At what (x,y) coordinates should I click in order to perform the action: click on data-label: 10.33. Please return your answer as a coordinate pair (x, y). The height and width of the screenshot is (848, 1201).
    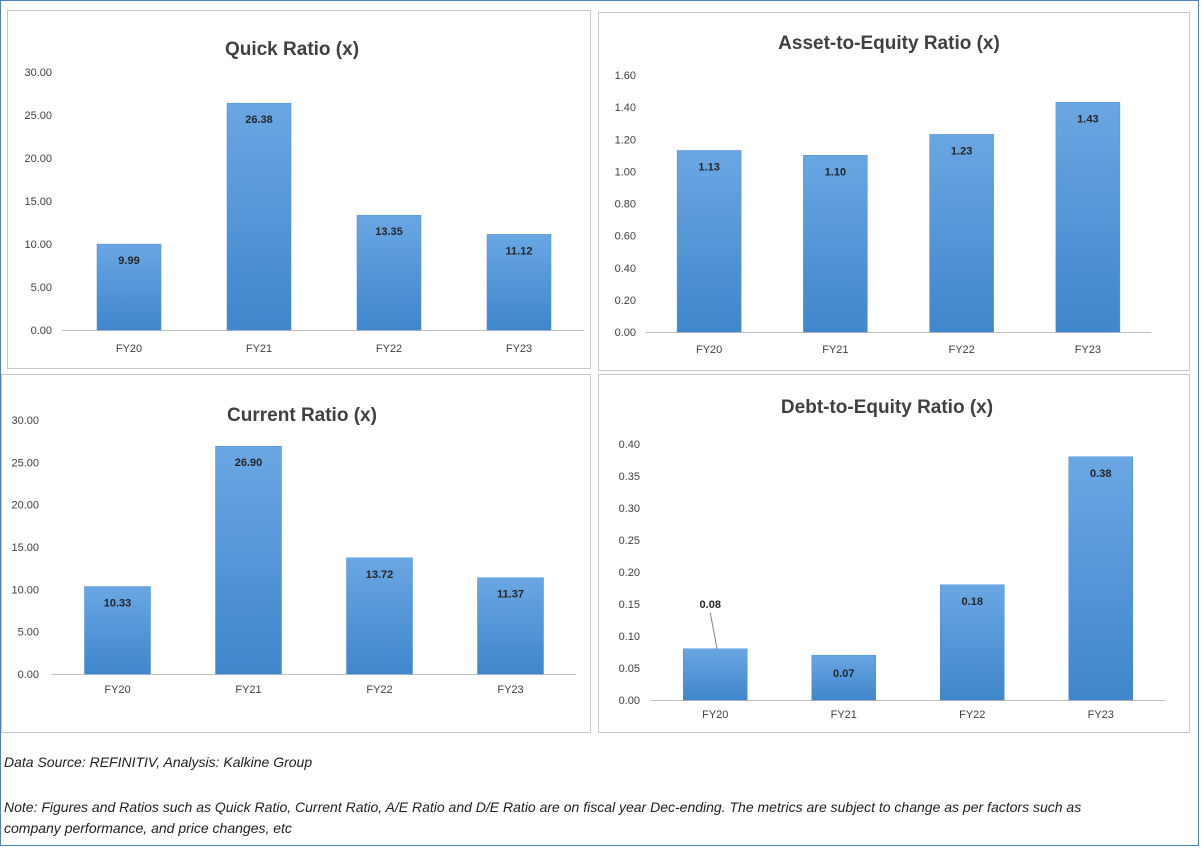
    Looking at the image, I should click on (118, 604).